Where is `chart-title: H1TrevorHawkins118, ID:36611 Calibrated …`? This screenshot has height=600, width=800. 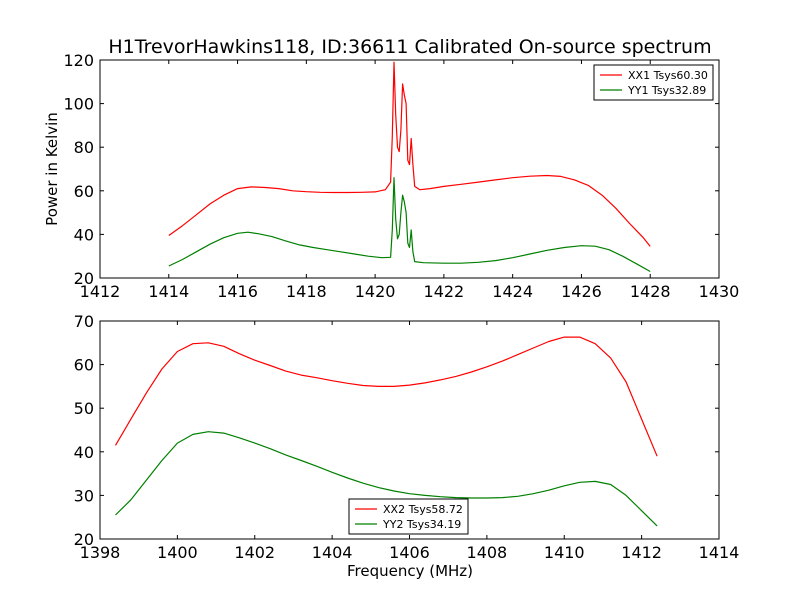
chart-title: H1TrevorHawkins118, ID:36611 Calibrated … is located at coordinates (409, 47).